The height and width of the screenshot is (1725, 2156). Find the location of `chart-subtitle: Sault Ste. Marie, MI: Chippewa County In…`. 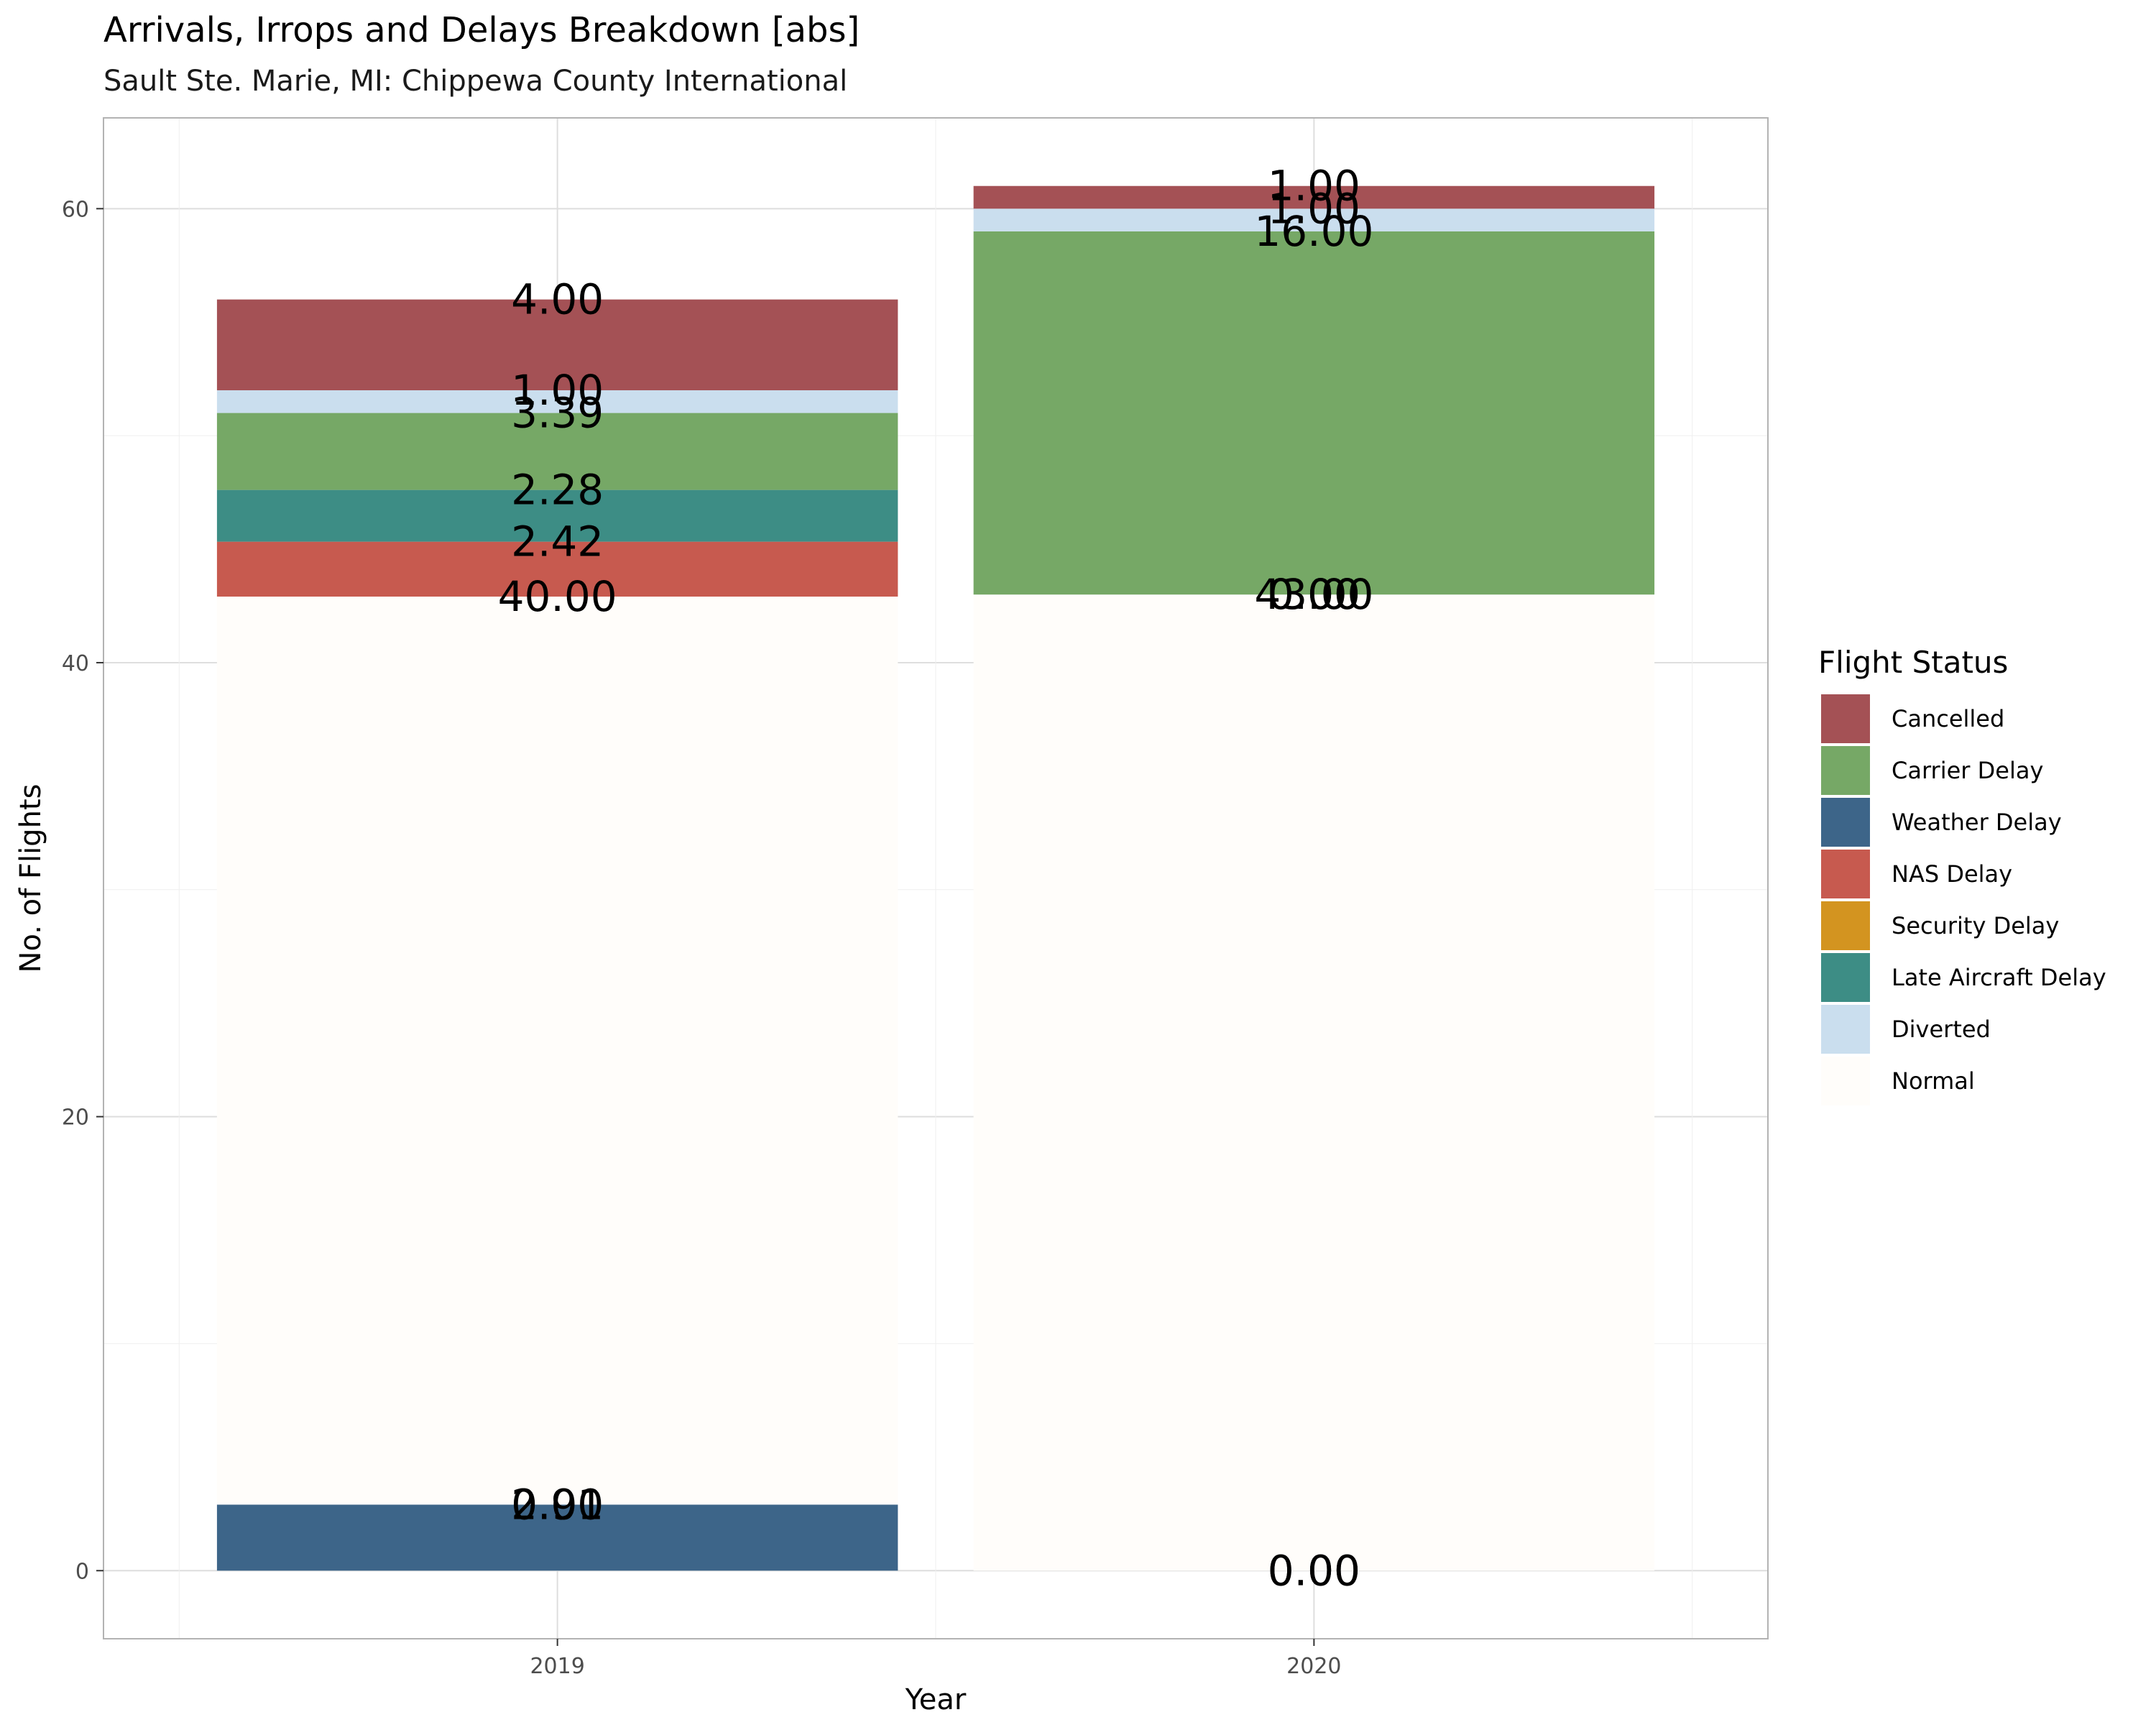

chart-subtitle: Sault Ste. Marie, MI: Chippewa County In… is located at coordinates (475, 81).